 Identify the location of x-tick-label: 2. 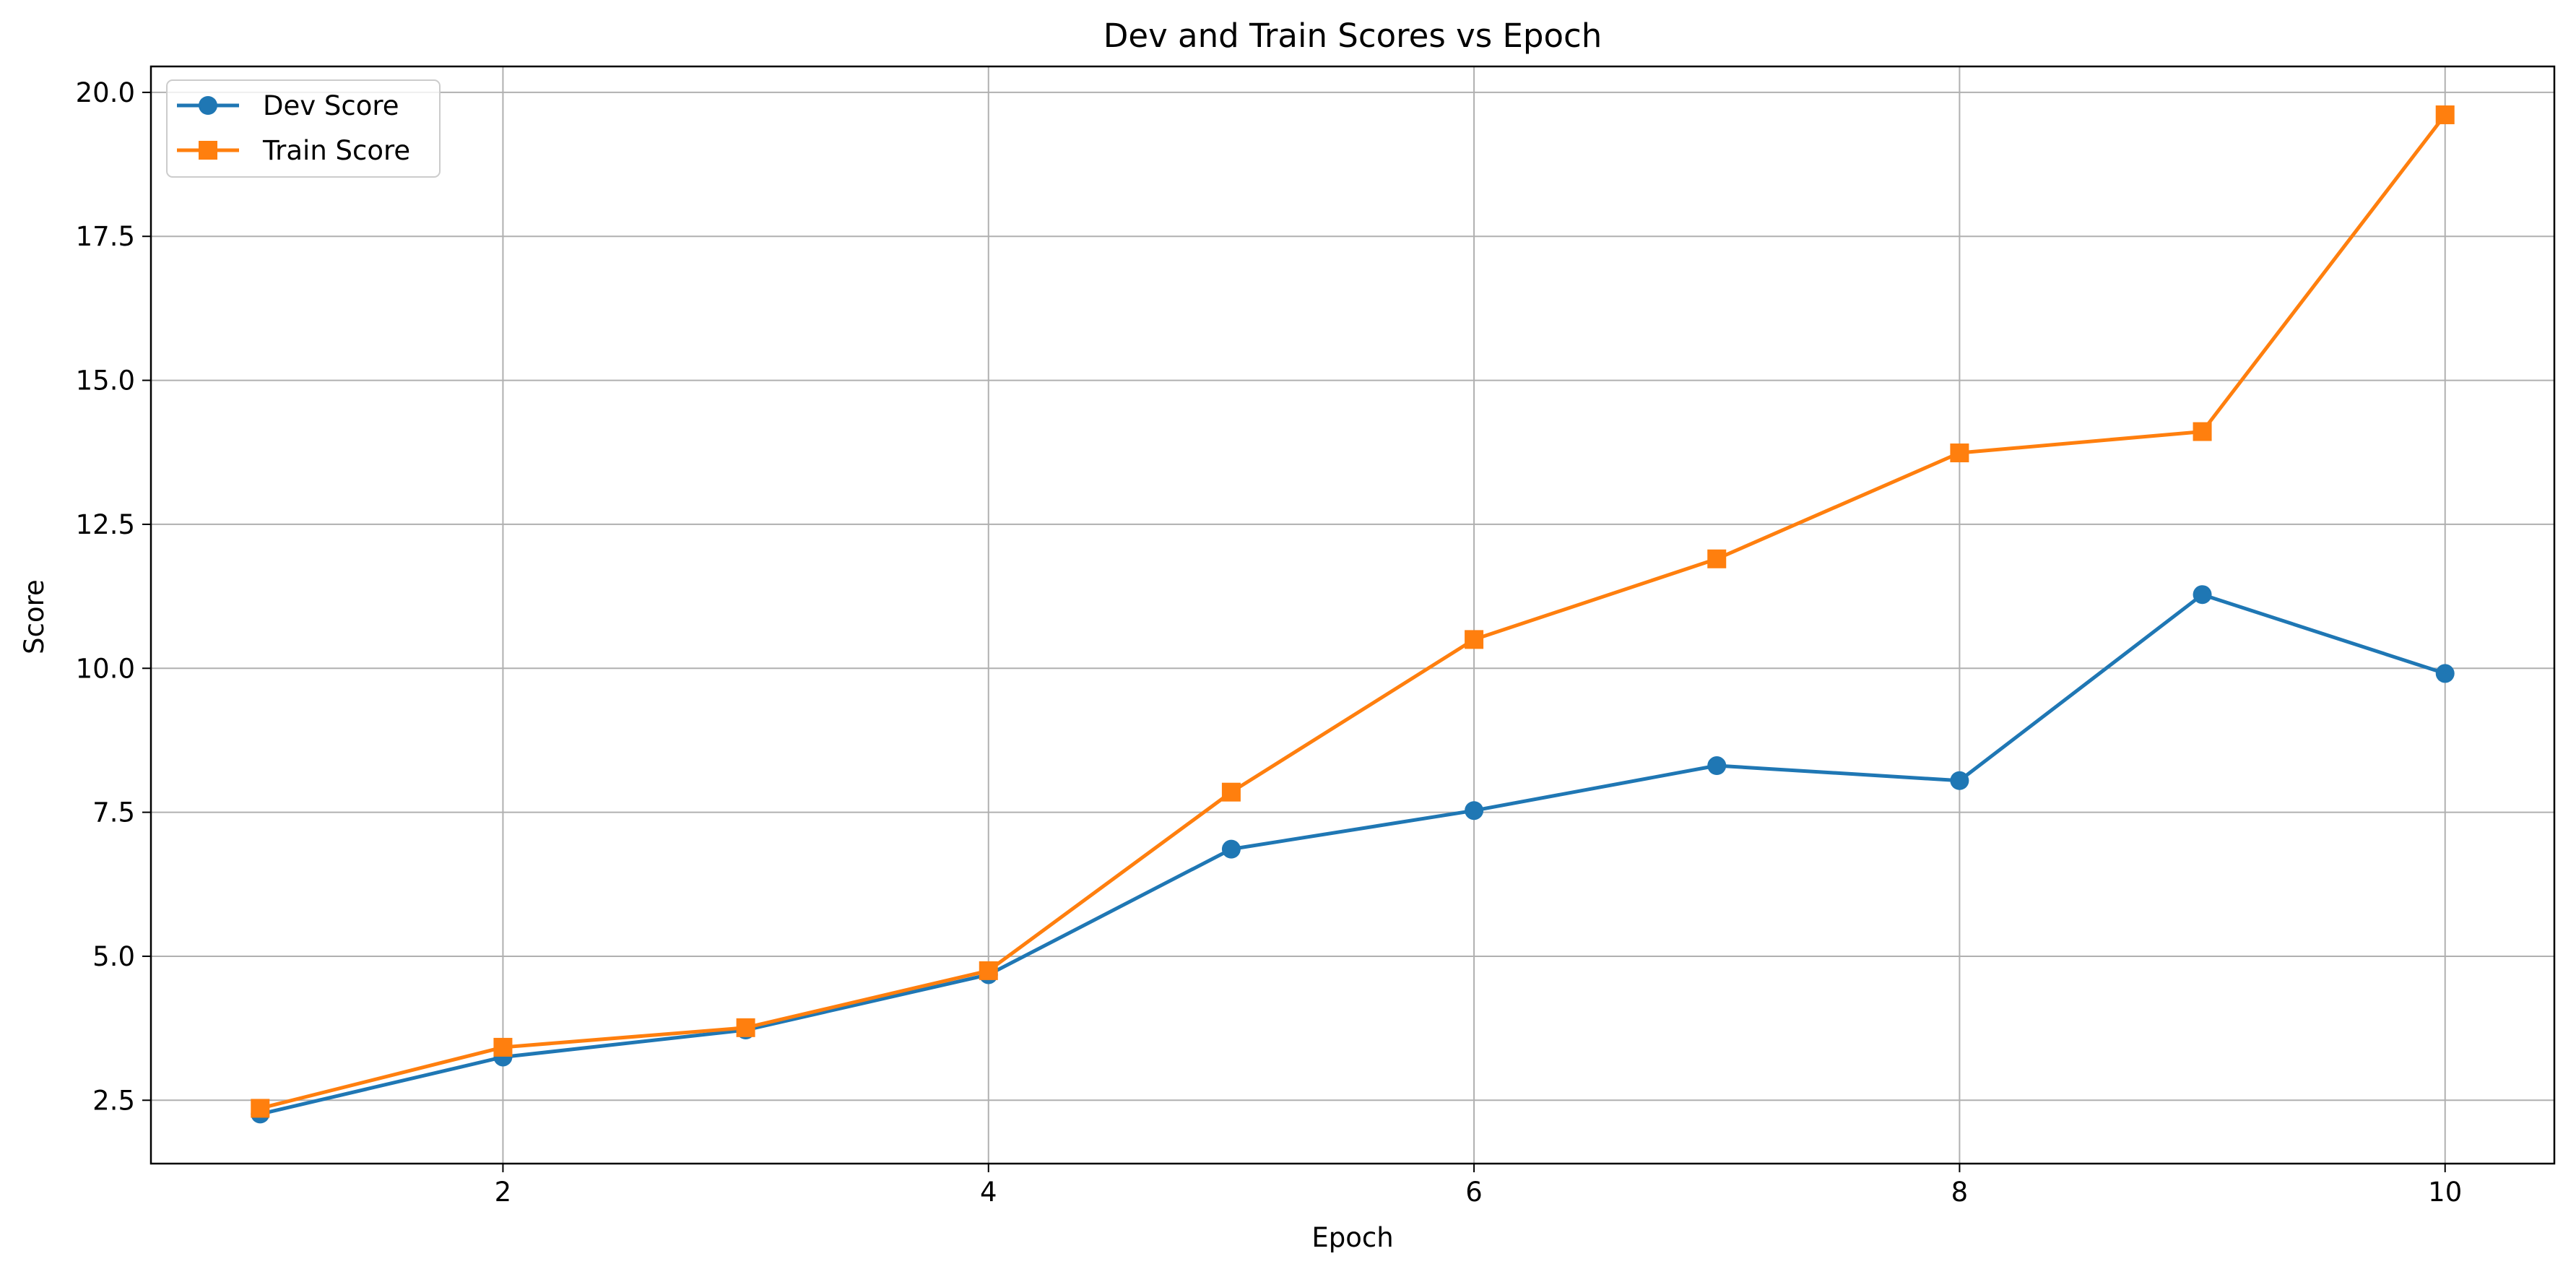
(503, 1192).